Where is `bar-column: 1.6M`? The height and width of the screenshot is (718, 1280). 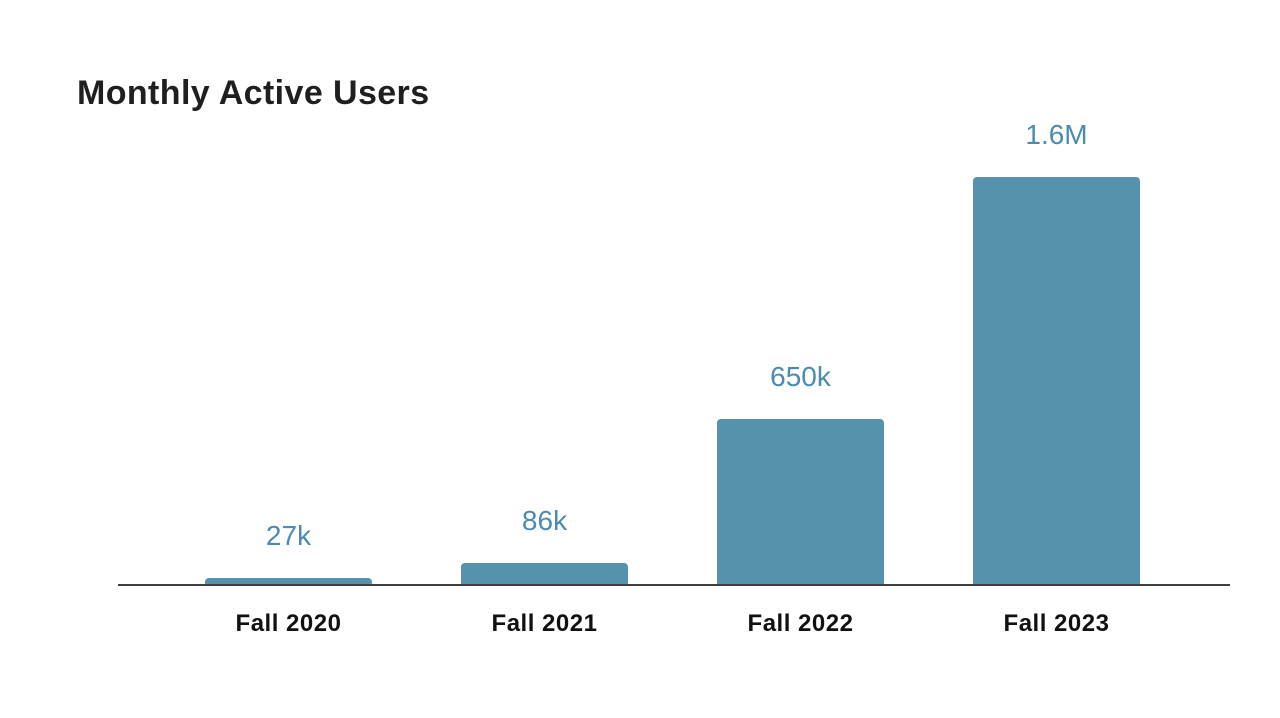 bar-column: 1.6M is located at coordinates (1056, 351).